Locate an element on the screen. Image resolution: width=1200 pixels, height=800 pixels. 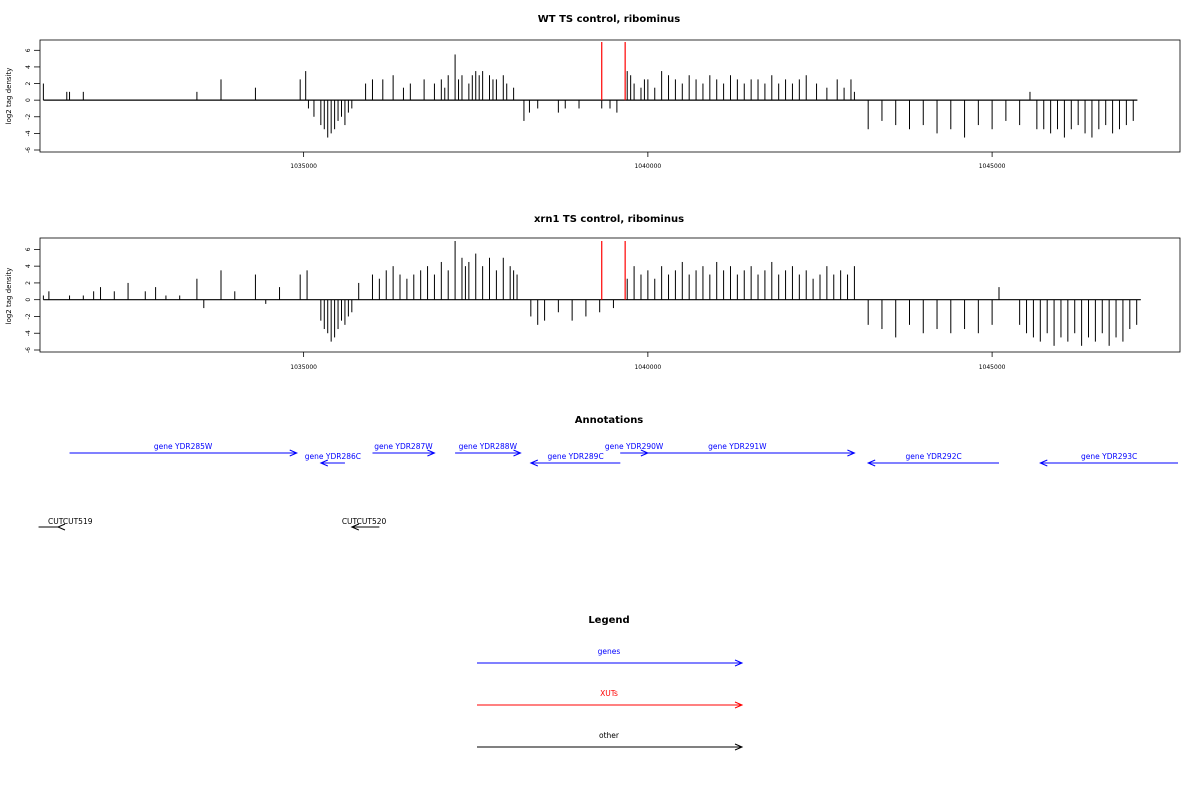
other-label: CUTCUT520 is located at coordinates (364, 521).